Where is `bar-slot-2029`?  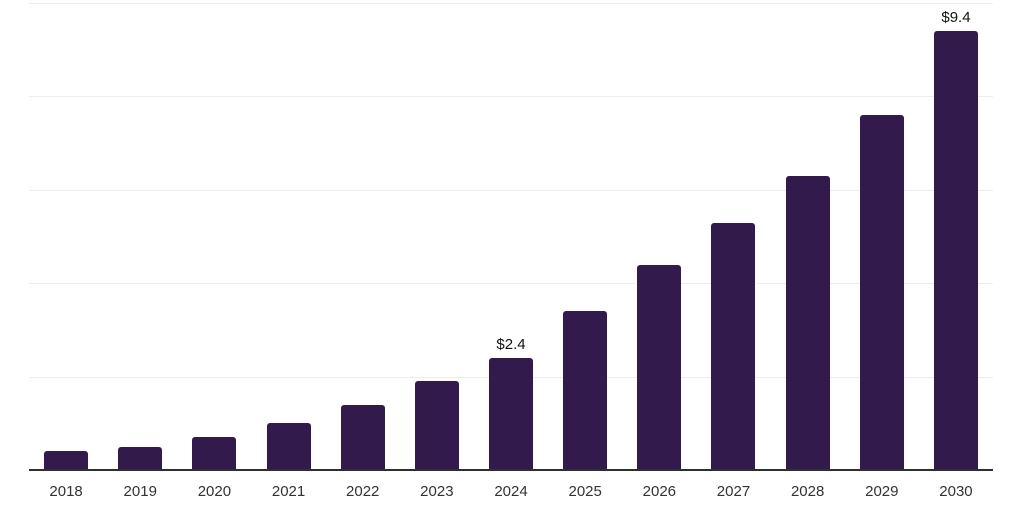 bar-slot-2029 is located at coordinates (882, 236).